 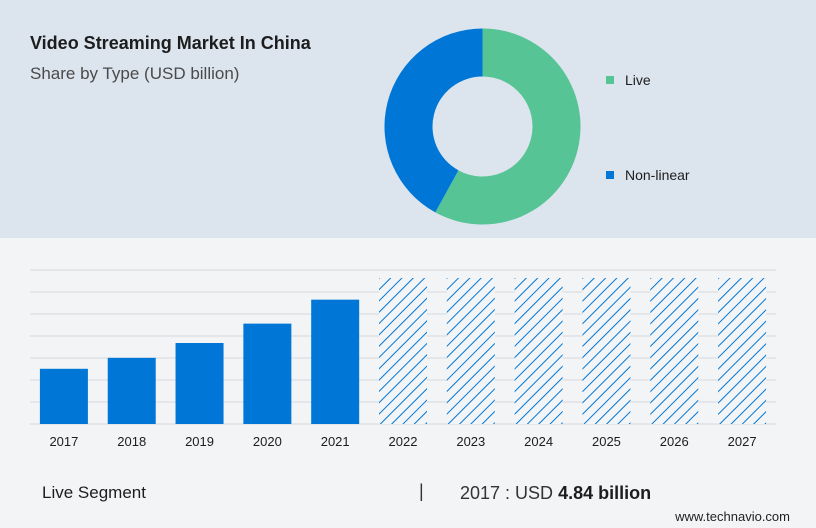 What do you see at coordinates (674, 441) in the screenshot?
I see `x-tick-label-2026: 2026` at bounding box center [674, 441].